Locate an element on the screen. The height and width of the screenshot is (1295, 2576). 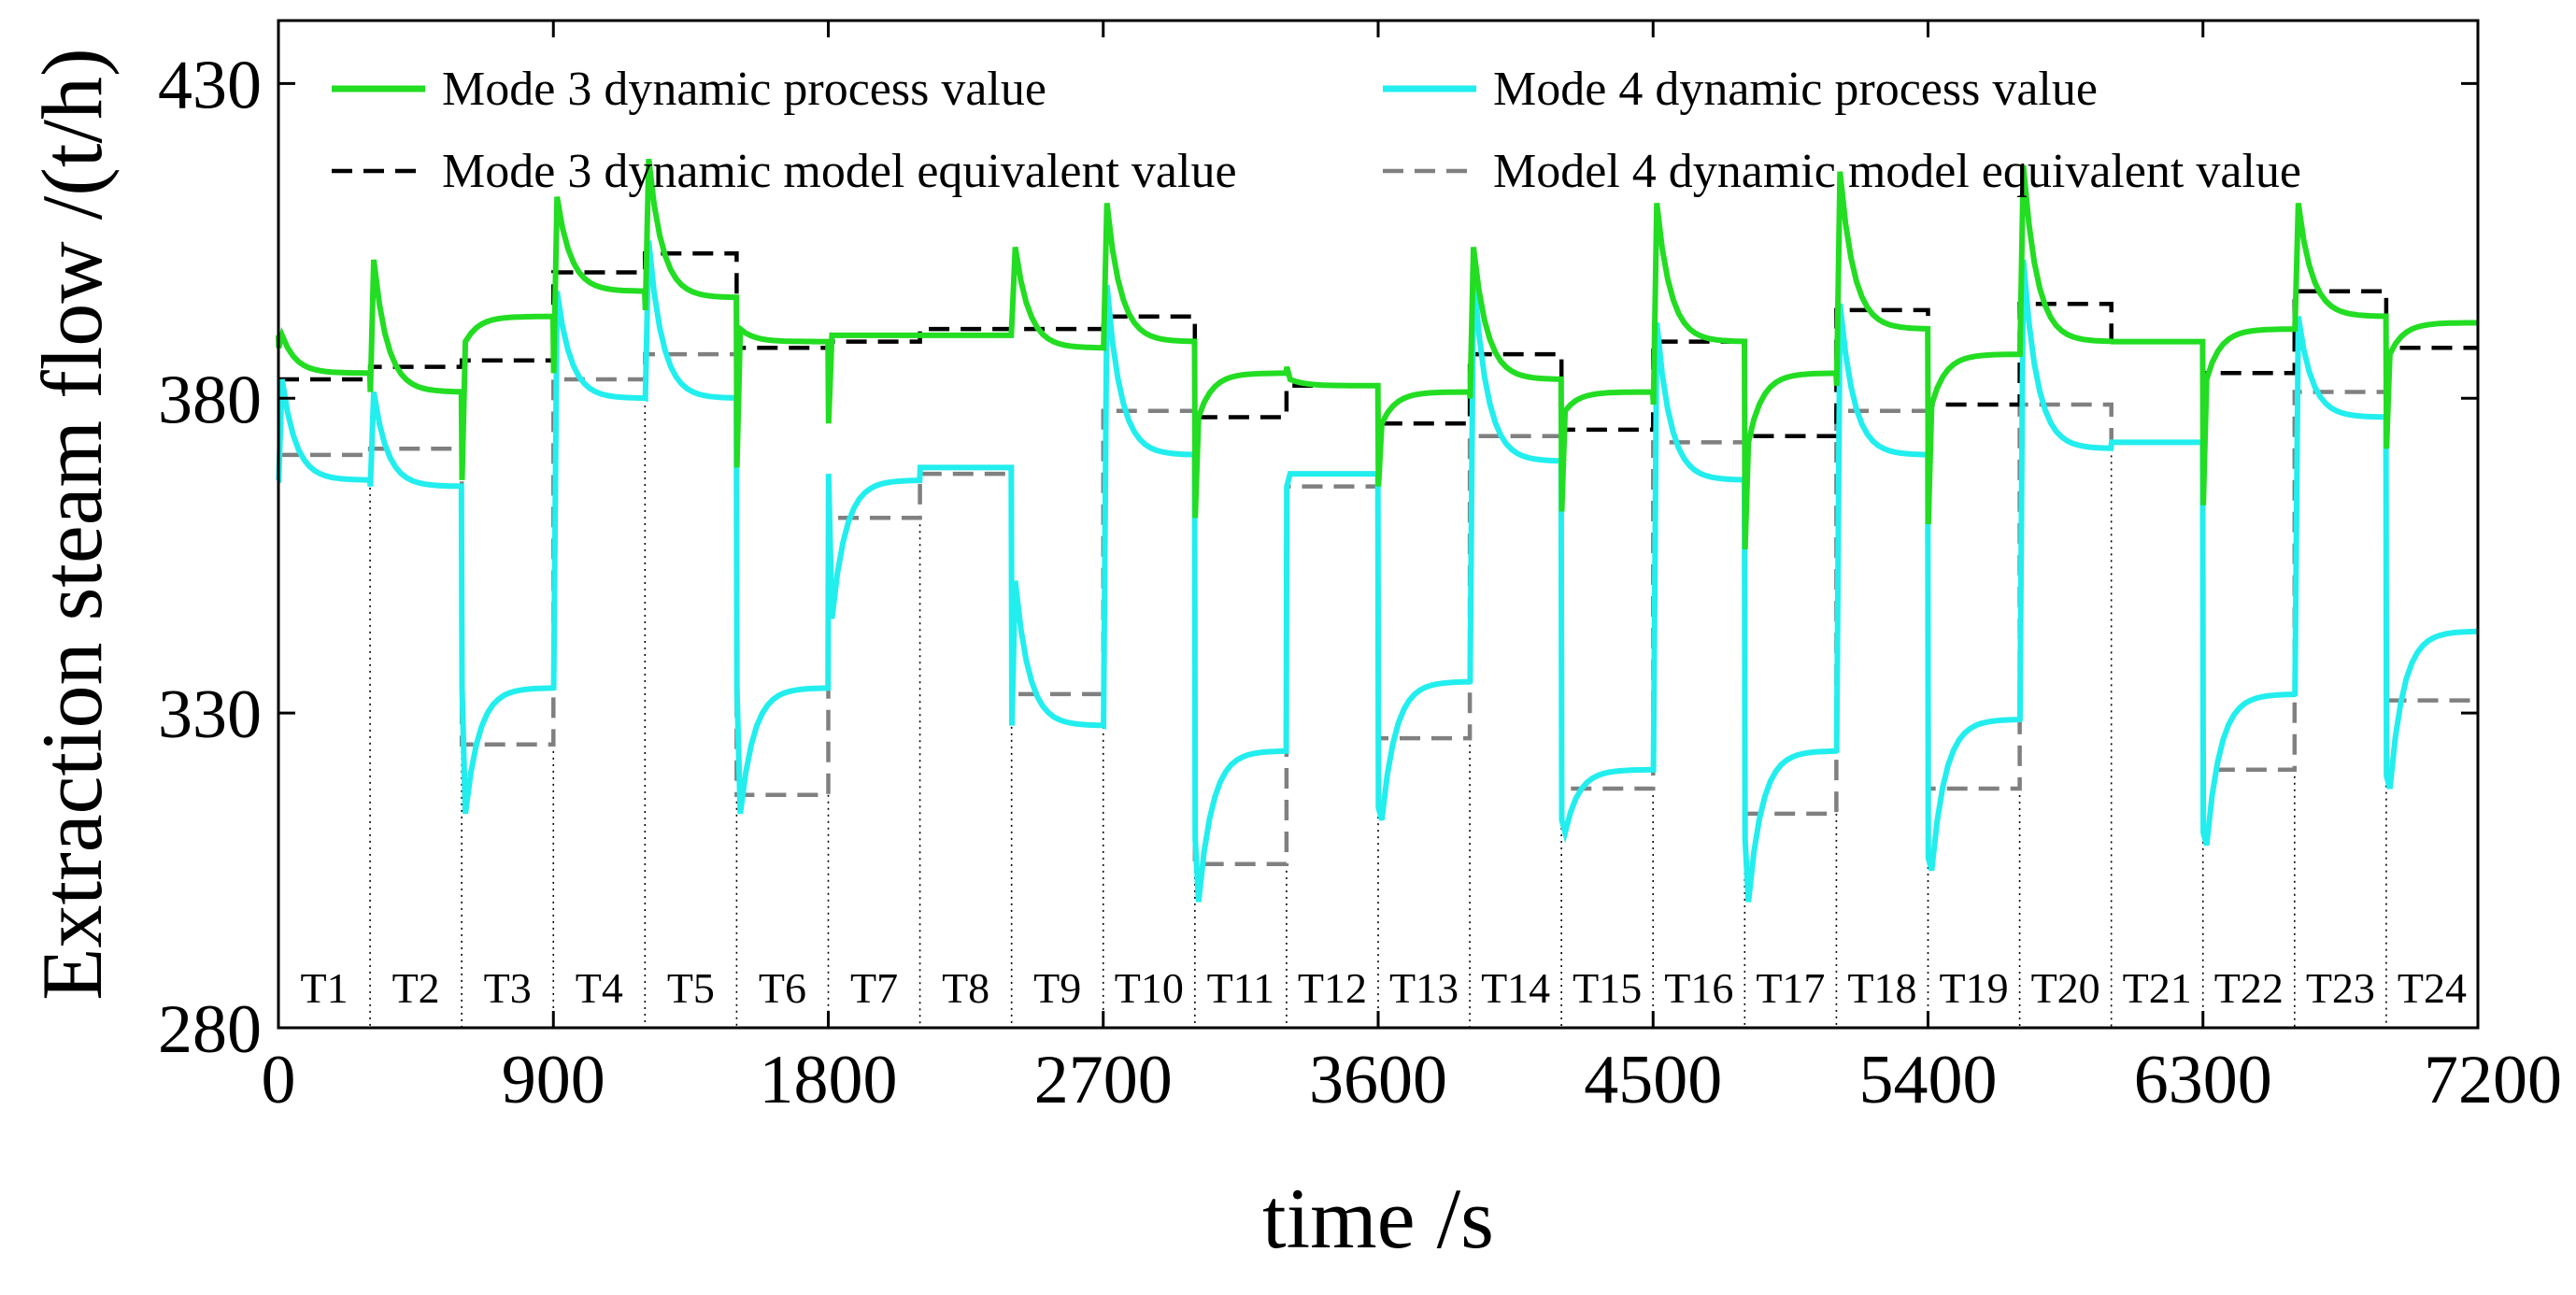
segment-label-t20: T20 is located at coordinates (2066, 988).